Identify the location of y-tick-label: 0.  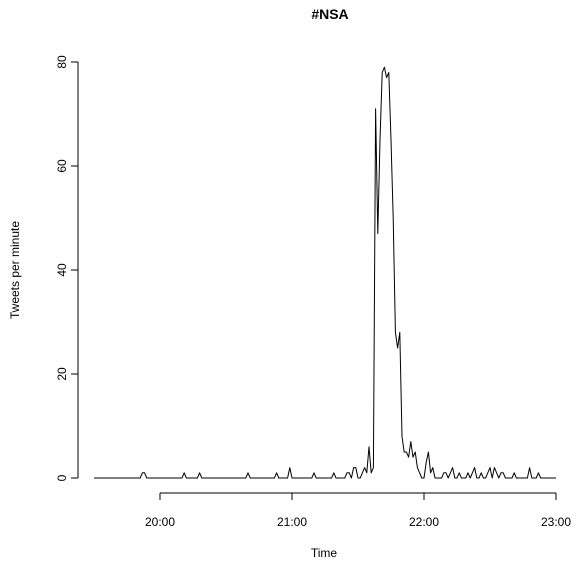
(62, 477).